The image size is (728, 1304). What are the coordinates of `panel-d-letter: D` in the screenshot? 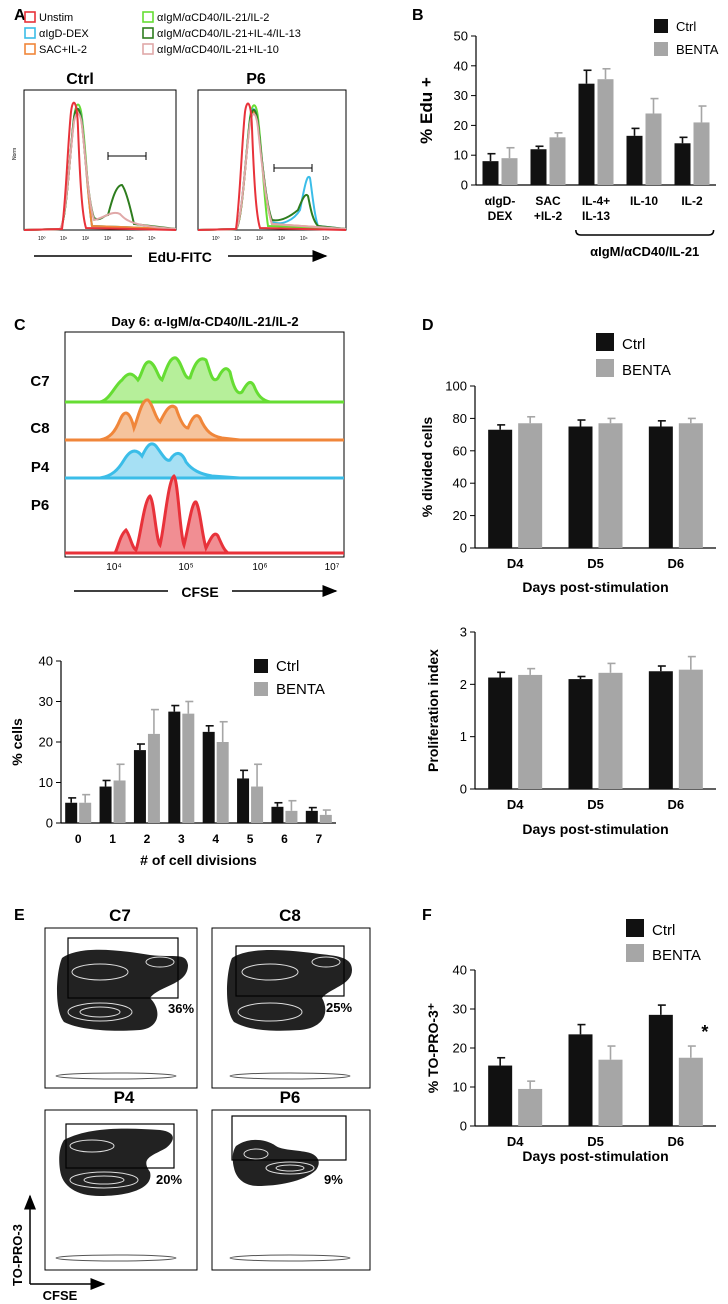 It's located at (428, 325).